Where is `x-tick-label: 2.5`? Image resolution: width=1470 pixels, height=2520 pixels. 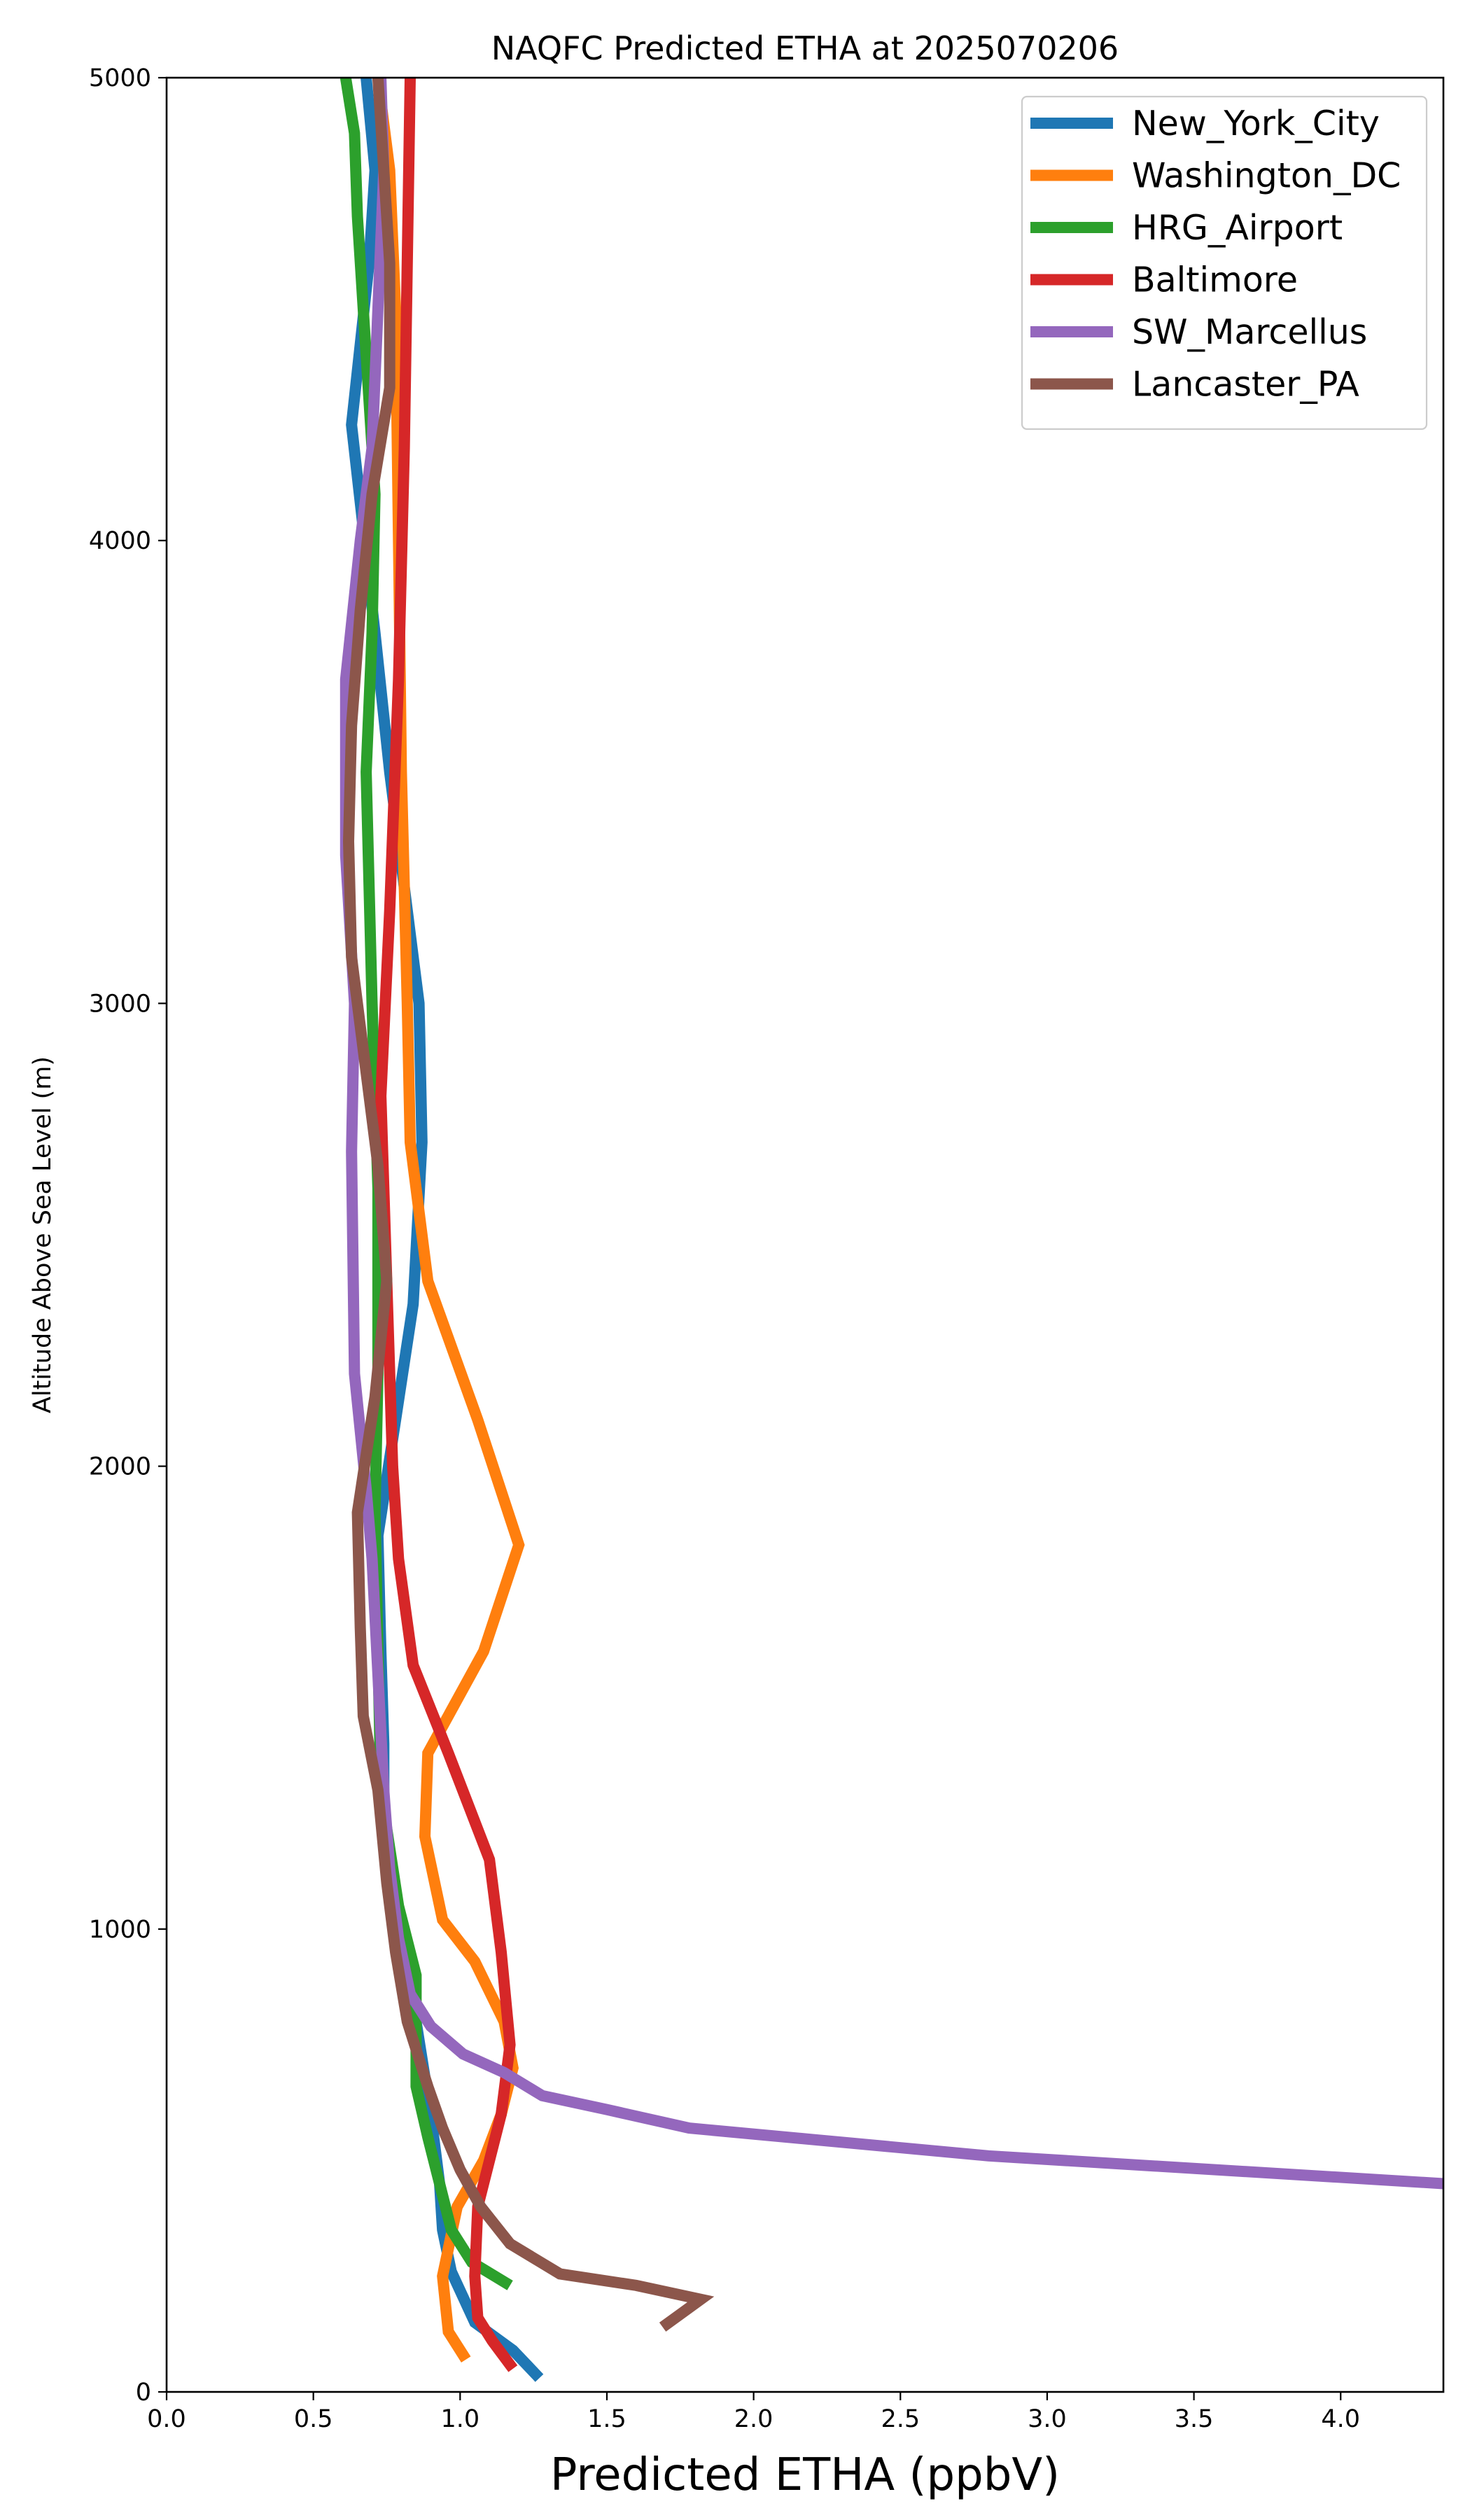 x-tick-label: 2.5 is located at coordinates (900, 2419).